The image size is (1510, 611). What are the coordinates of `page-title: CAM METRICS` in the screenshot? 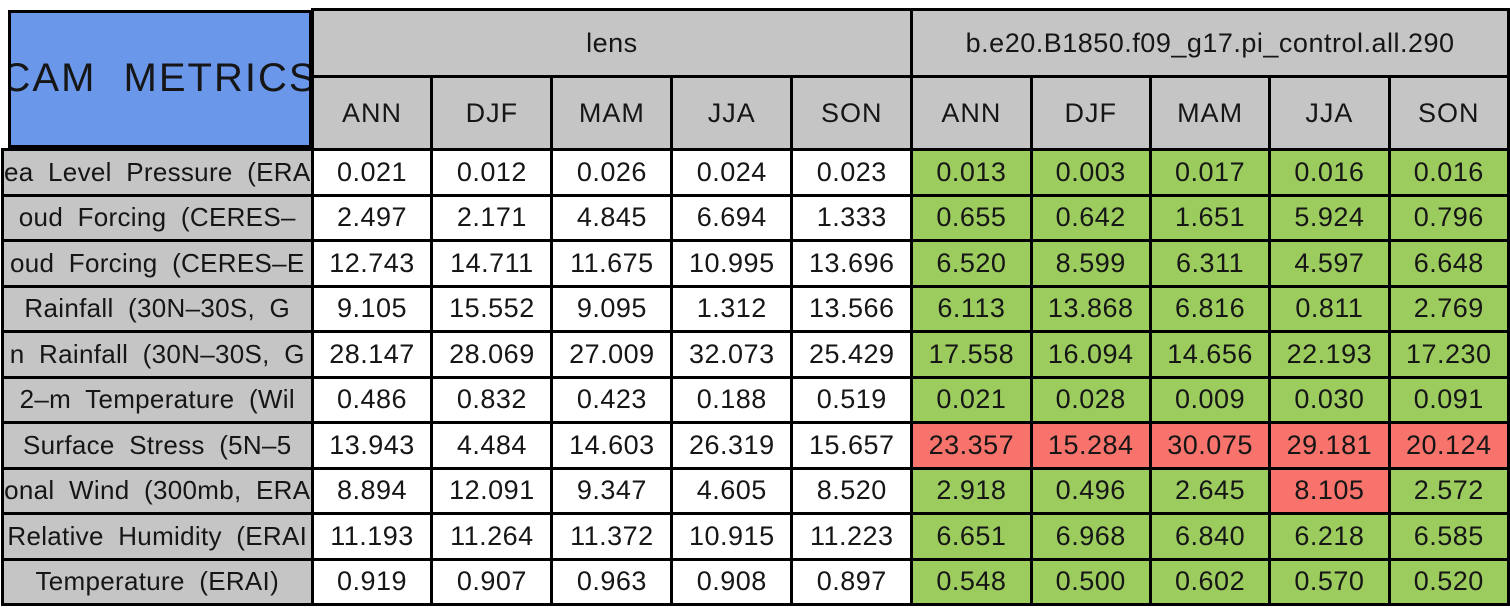 It's located at (159, 78).